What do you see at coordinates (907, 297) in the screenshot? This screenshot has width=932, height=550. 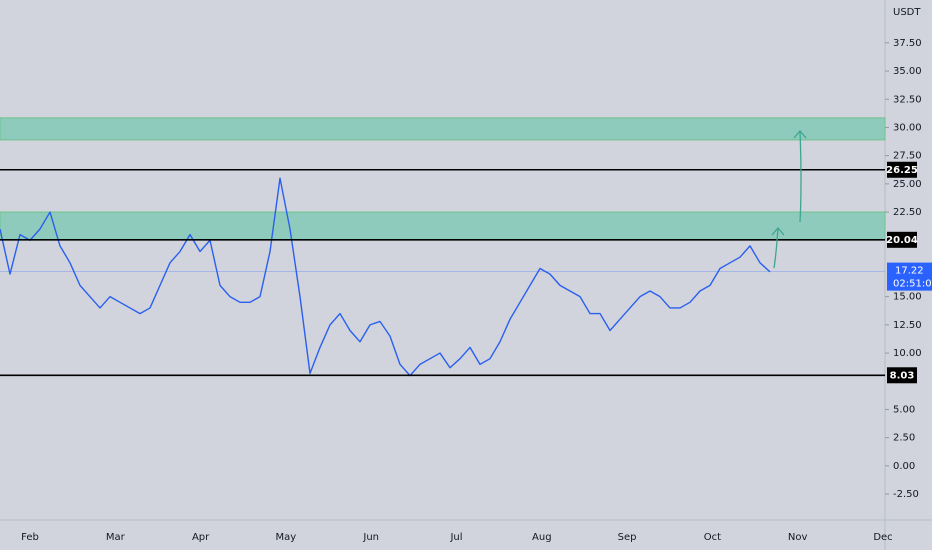 I see `y-tick-label: 15.00` at bounding box center [907, 297].